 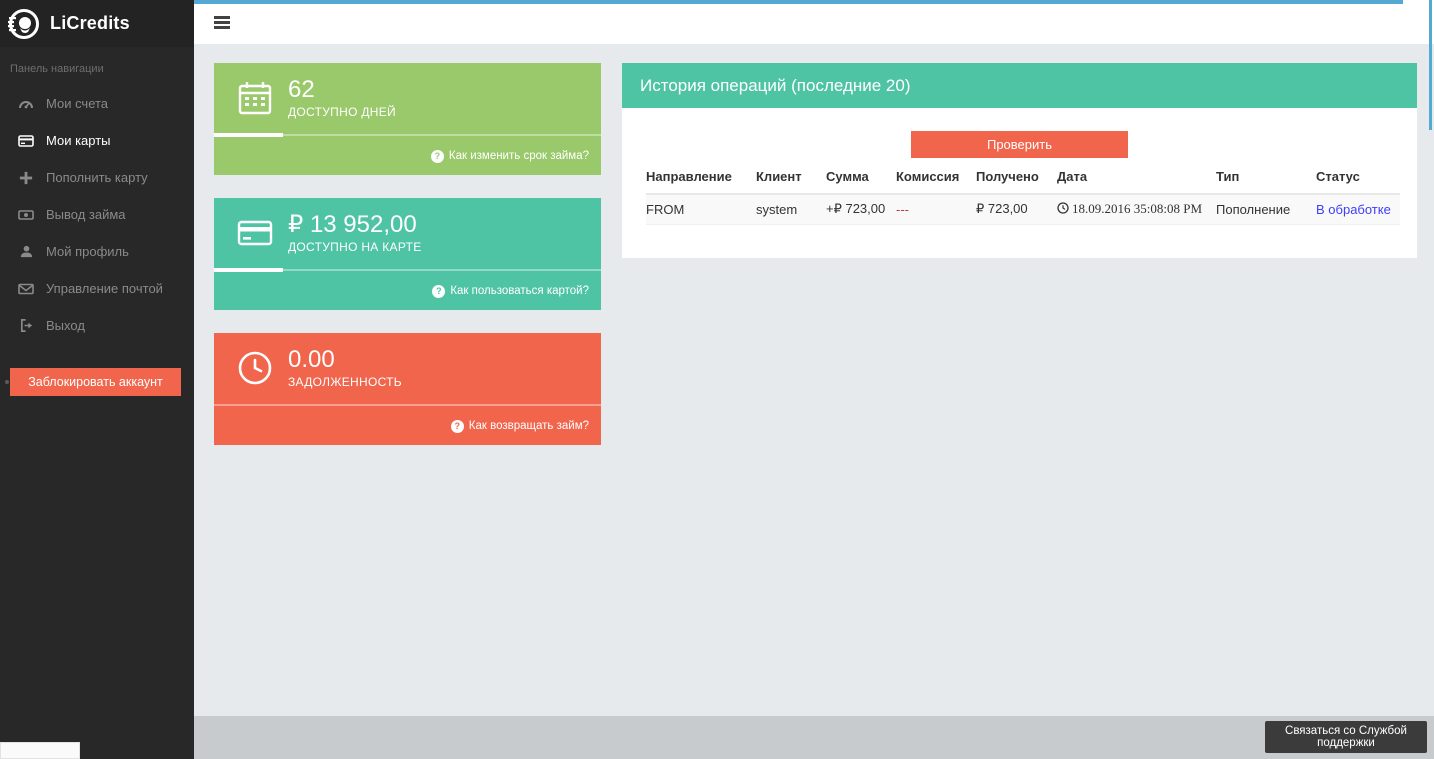 What do you see at coordinates (301, 89) in the screenshot?
I see `card-value: 62` at bounding box center [301, 89].